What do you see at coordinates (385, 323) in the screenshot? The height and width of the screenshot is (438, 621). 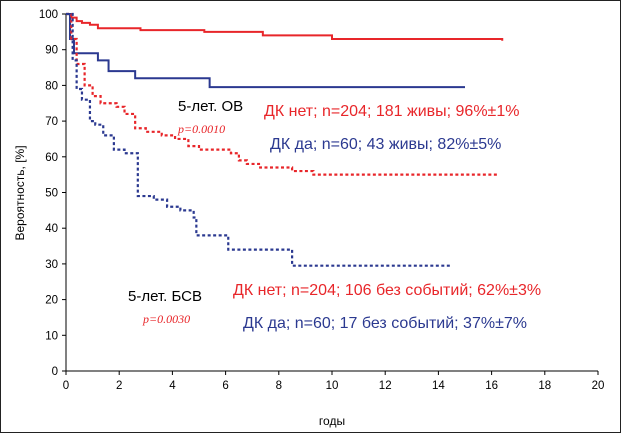 I see `efs-yes-label: ДК да; n=60; 17 без событий; 37%±7%` at bounding box center [385, 323].